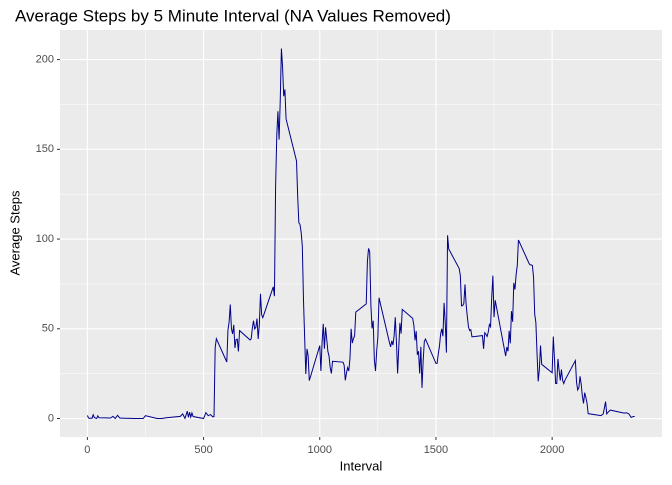 Image resolution: width=672 pixels, height=485 pixels. Describe the element at coordinates (45, 239) in the screenshot. I see `y-tick-label: 100` at that location.